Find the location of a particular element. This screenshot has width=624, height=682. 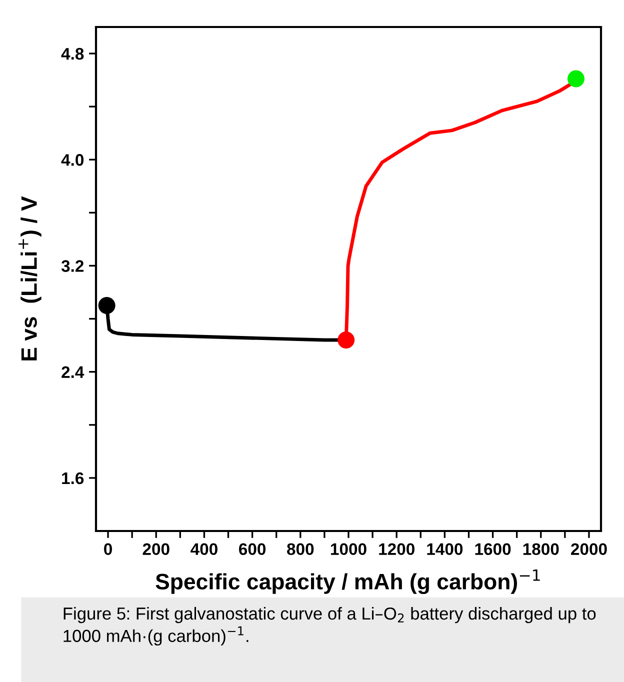

y-tick-label: 3.2 is located at coordinates (72, 266).